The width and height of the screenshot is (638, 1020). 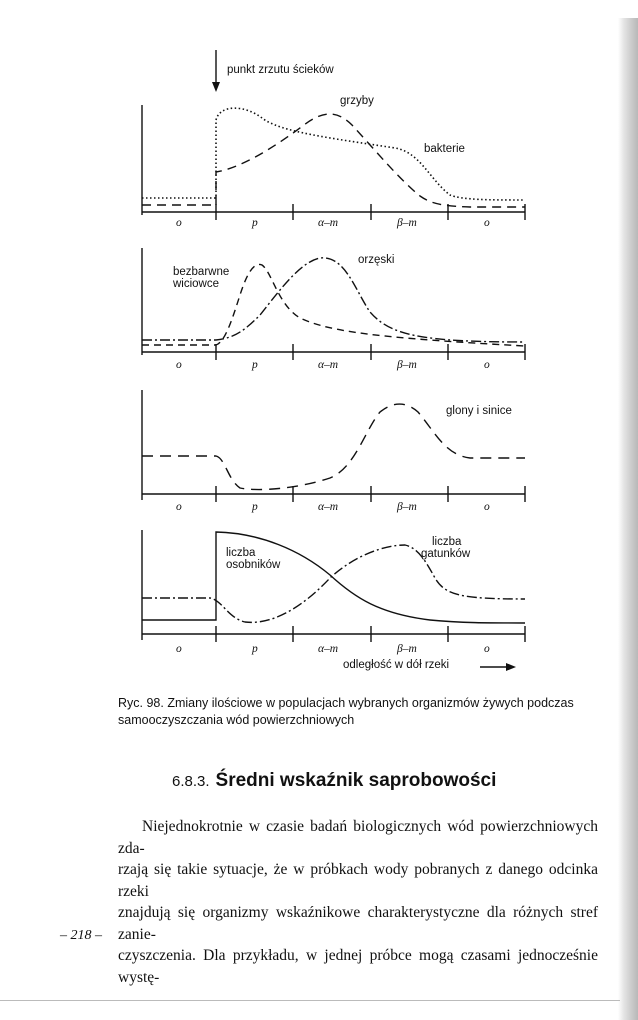 What do you see at coordinates (628, 510) in the screenshot?
I see `page-edge-shadow` at bounding box center [628, 510].